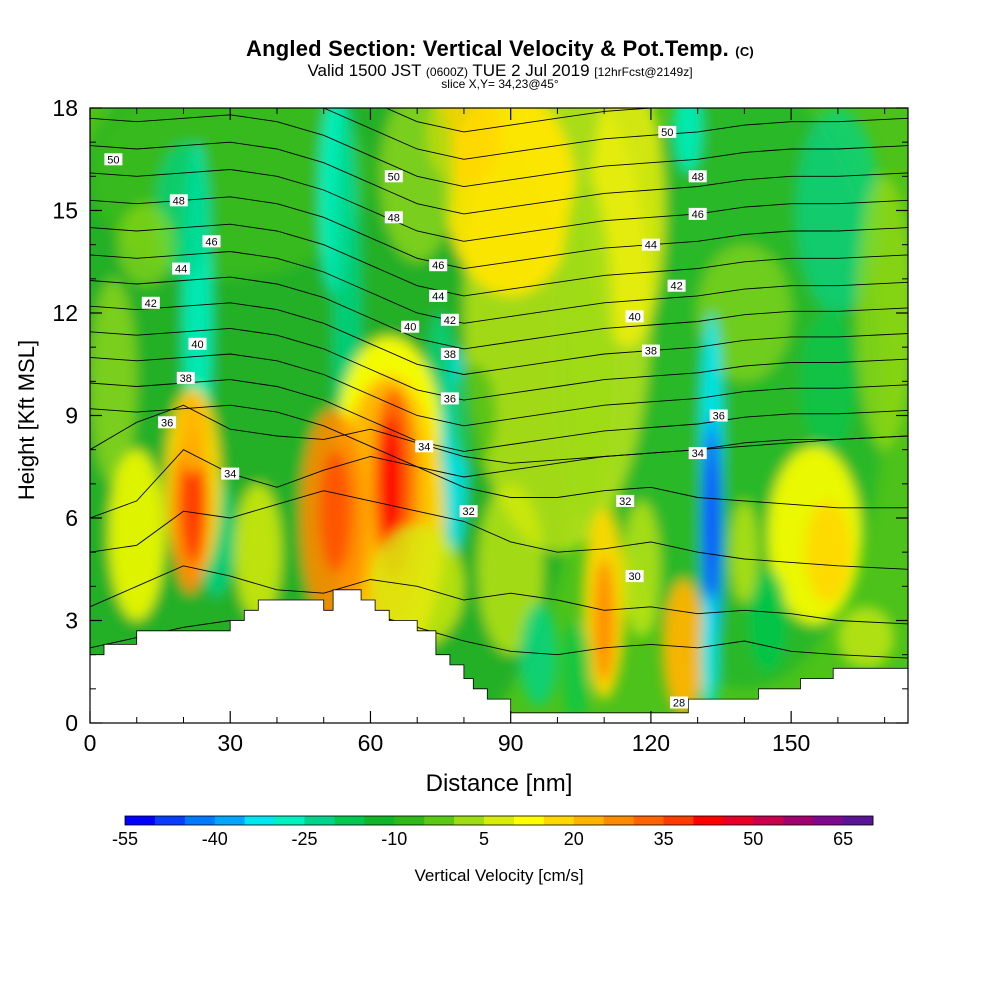 Image resolution: width=1000 pixels, height=1000 pixels. Describe the element at coordinates (446, 72) in the screenshot. I see `subtitle-utc-time: (0600Z)` at that location.